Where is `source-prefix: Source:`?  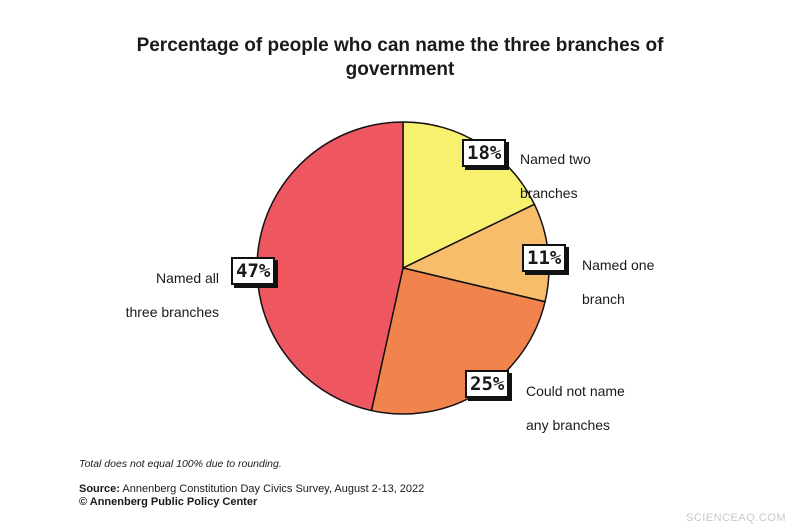
source-prefix: Source: is located at coordinates (99, 489).